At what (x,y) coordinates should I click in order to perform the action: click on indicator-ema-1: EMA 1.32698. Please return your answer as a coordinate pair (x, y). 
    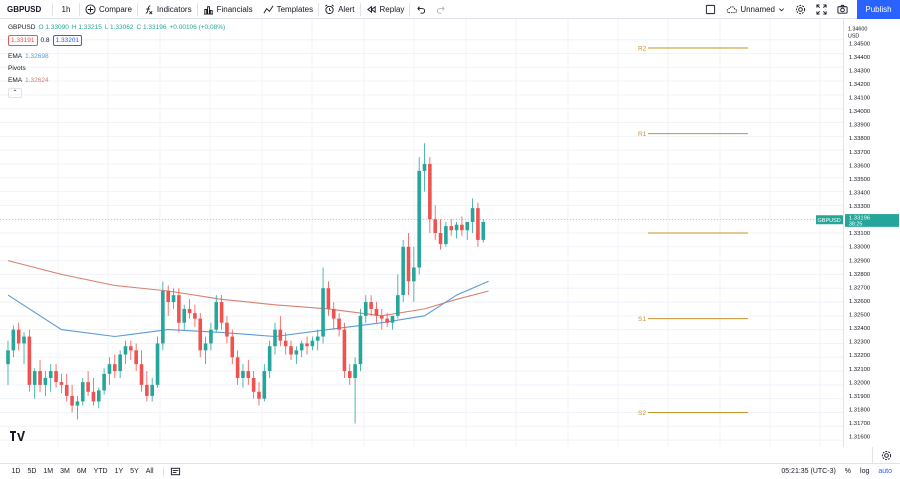
    Looking at the image, I should click on (116, 56).